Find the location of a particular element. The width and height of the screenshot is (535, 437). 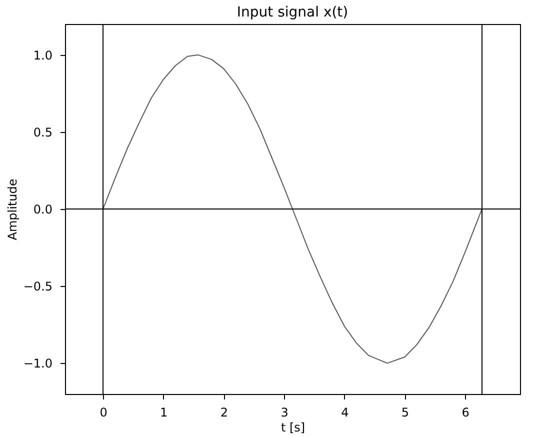

y-tick-label: −1.0 is located at coordinates (37, 363).